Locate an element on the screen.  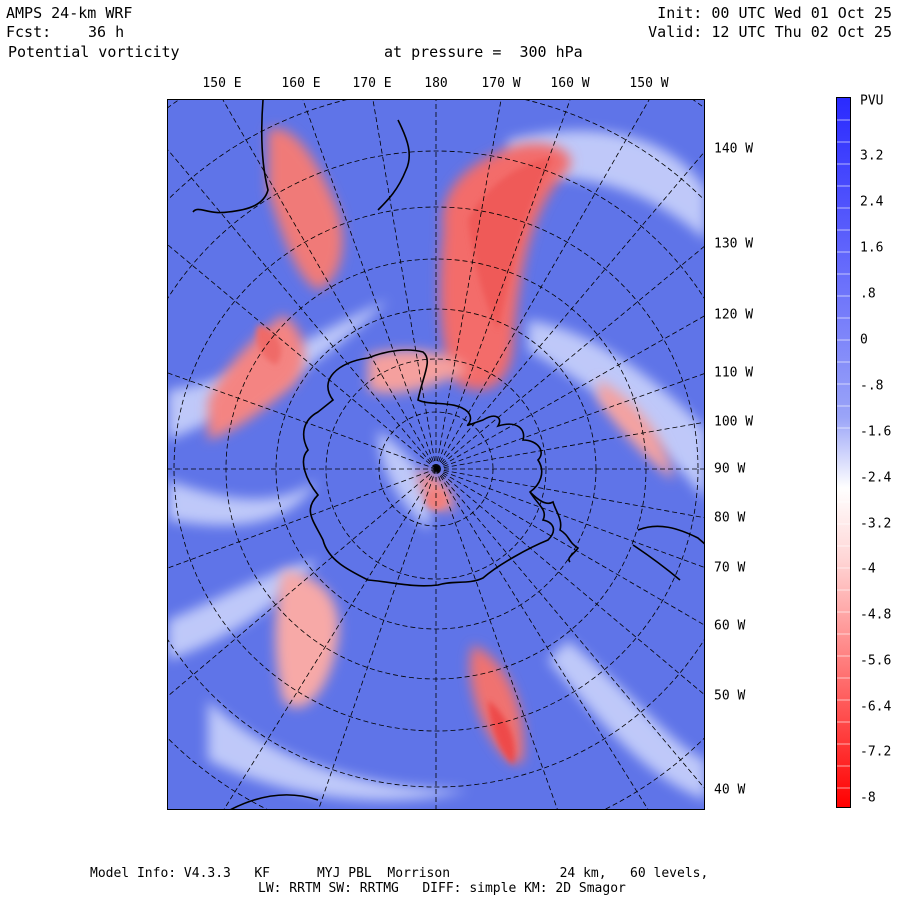
colorbar is located at coordinates (843, 452).